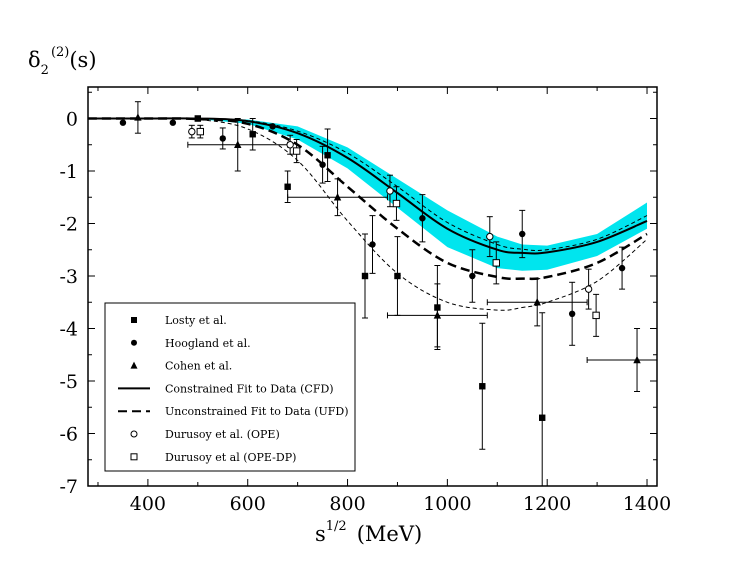 Image resolution: width=740 pixels, height=572 pixels. I want to click on y-tick-label-3: -3, so click(68, 277).